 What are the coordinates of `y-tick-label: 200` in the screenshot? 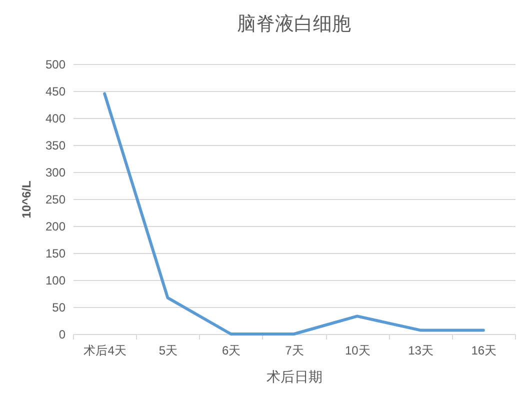 It's located at (55, 227).